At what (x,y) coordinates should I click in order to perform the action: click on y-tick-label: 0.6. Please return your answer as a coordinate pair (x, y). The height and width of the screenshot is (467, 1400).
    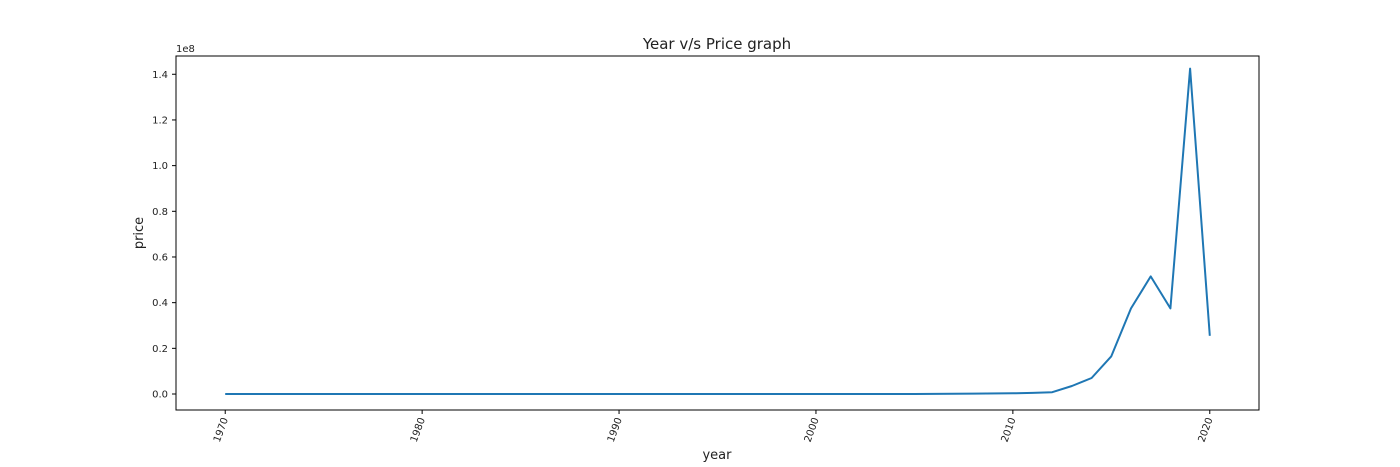
    Looking at the image, I should click on (160, 257).